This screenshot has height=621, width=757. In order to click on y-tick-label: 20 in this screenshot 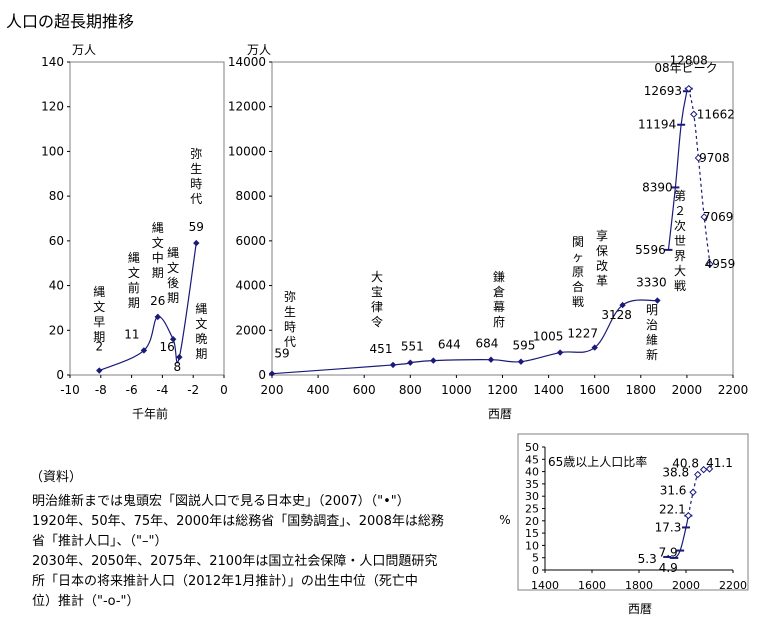, I will do `click(56, 330)`.